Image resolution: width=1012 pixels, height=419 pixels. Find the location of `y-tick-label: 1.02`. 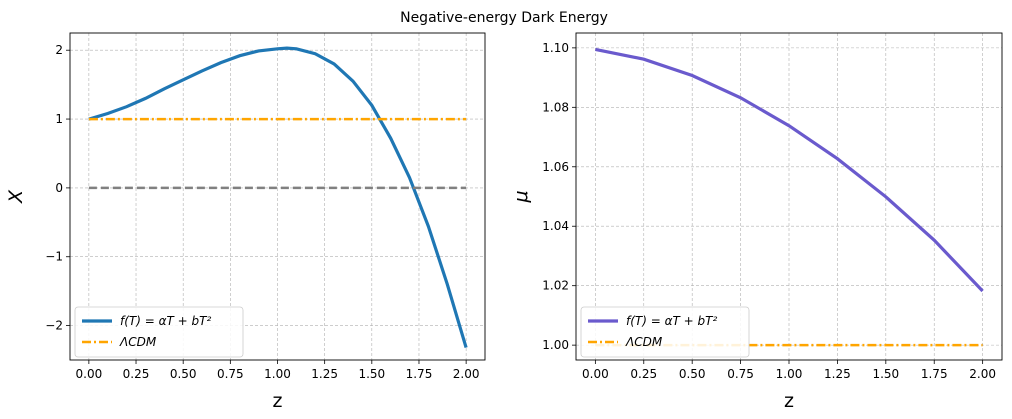

y-tick-label: 1.02 is located at coordinates (555, 286).